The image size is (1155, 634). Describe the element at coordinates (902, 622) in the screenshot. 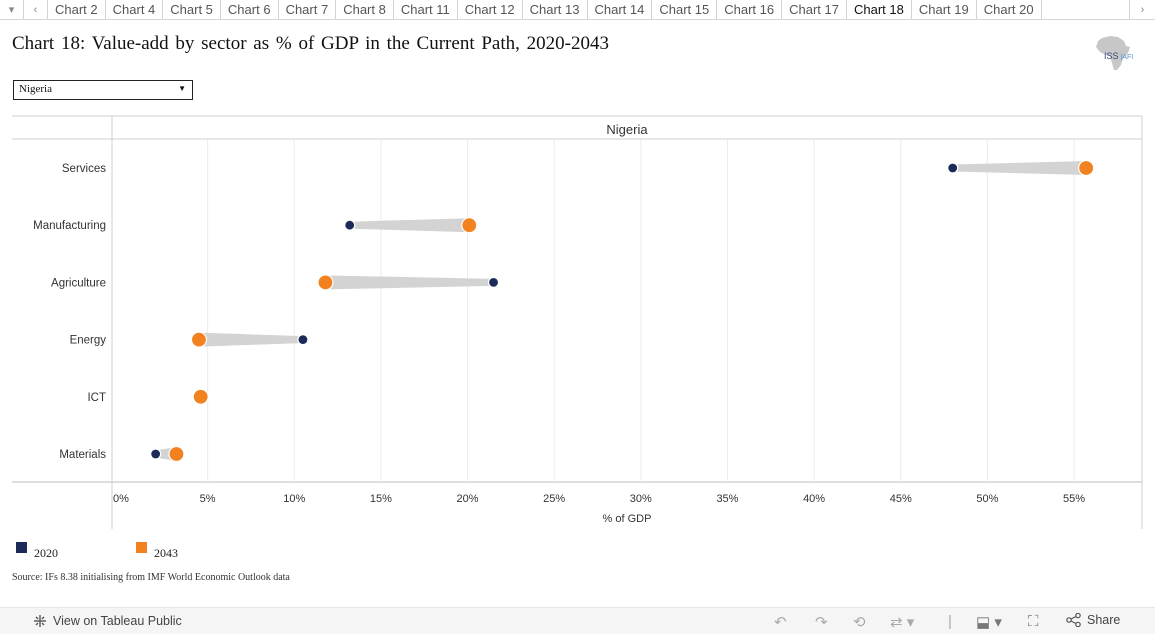

I see `refresh-icon: ⇄ ▾` at that location.